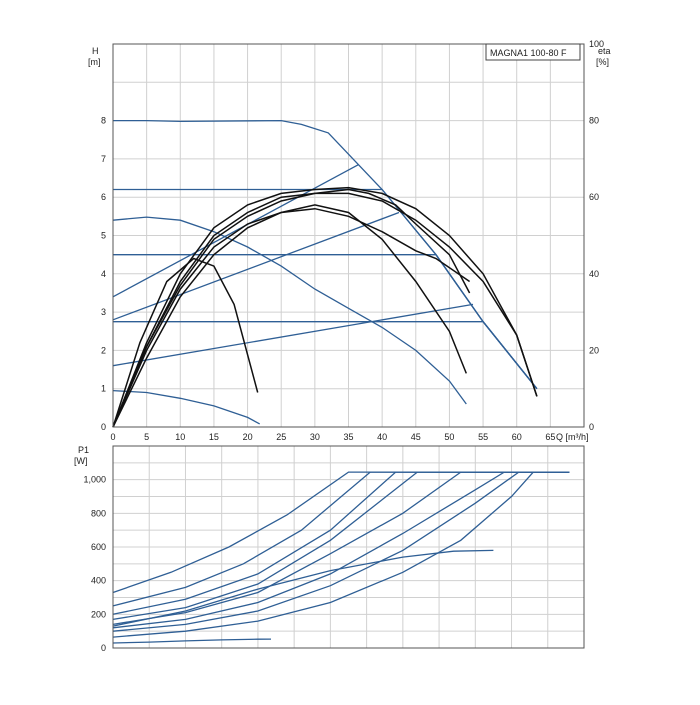 Image resolution: width=700 pixels, height=705 pixels. What do you see at coordinates (591, 427) in the screenshot?
I see `efficiency-tick-label: 0` at bounding box center [591, 427].